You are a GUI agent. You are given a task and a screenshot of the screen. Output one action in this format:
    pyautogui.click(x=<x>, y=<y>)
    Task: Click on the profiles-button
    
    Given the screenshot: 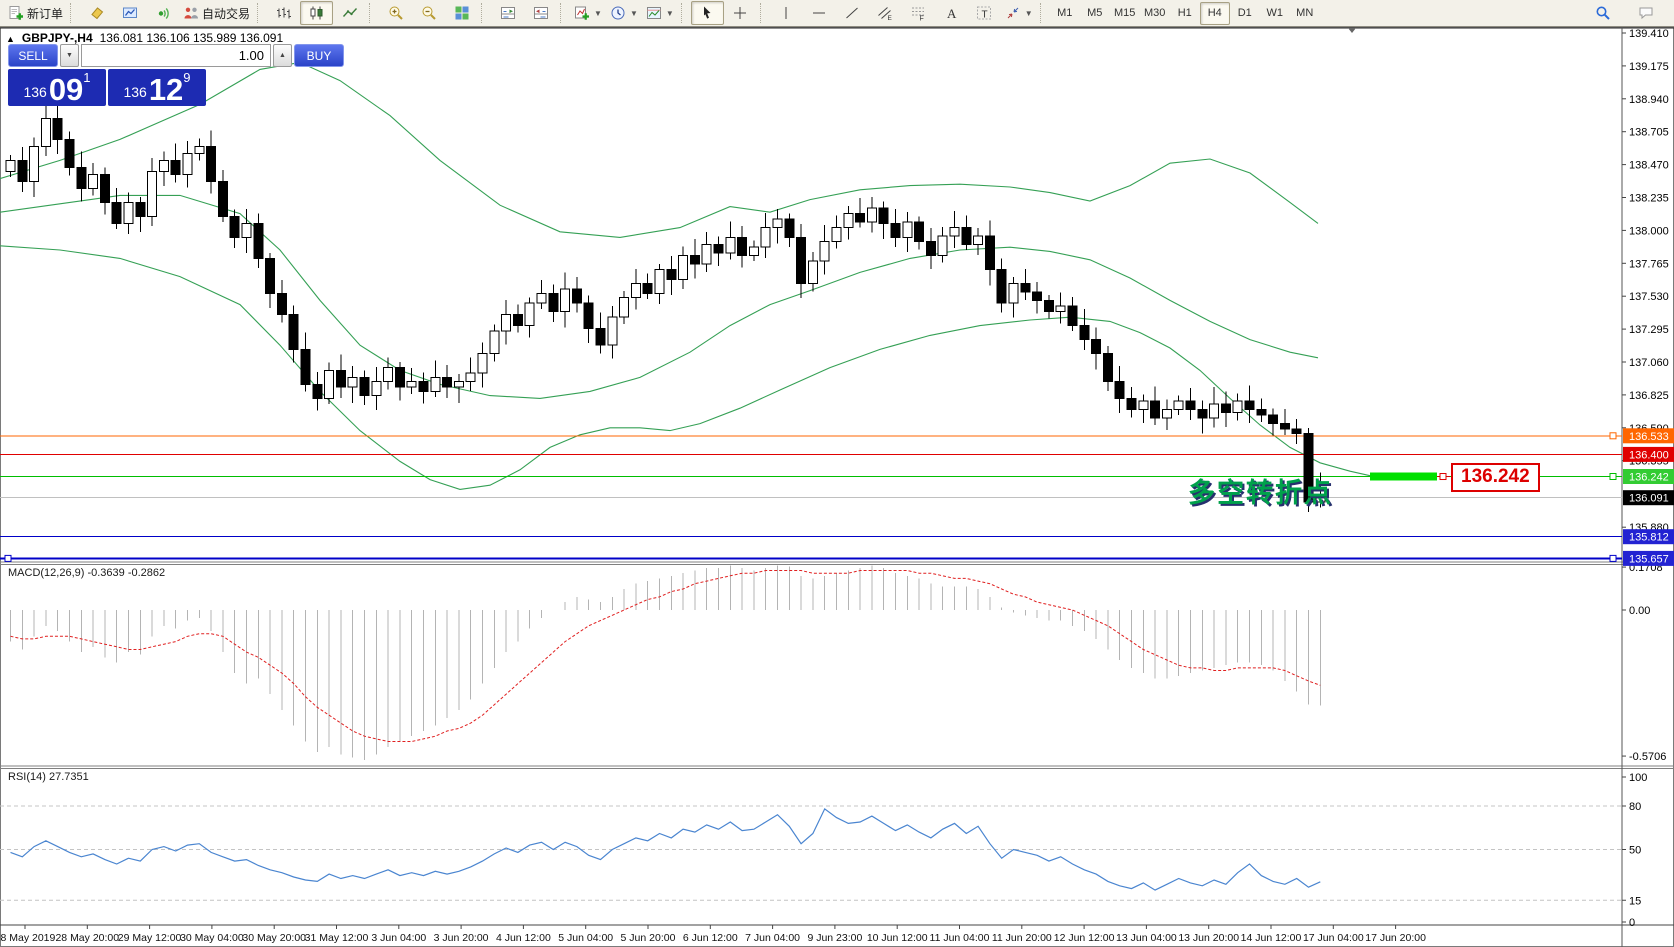 What is the action you would take?
    pyautogui.click(x=129, y=13)
    